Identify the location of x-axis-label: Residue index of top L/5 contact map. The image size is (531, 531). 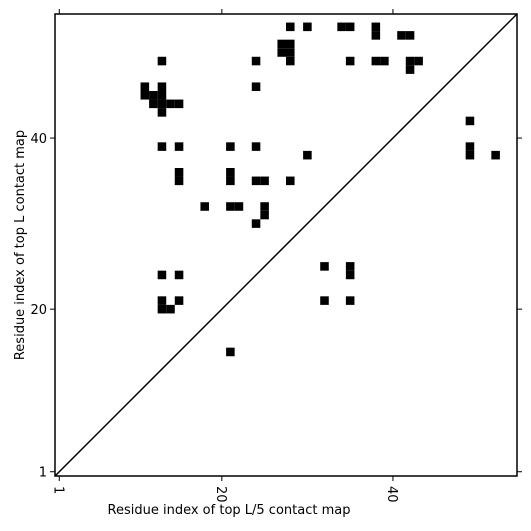
(229, 510).